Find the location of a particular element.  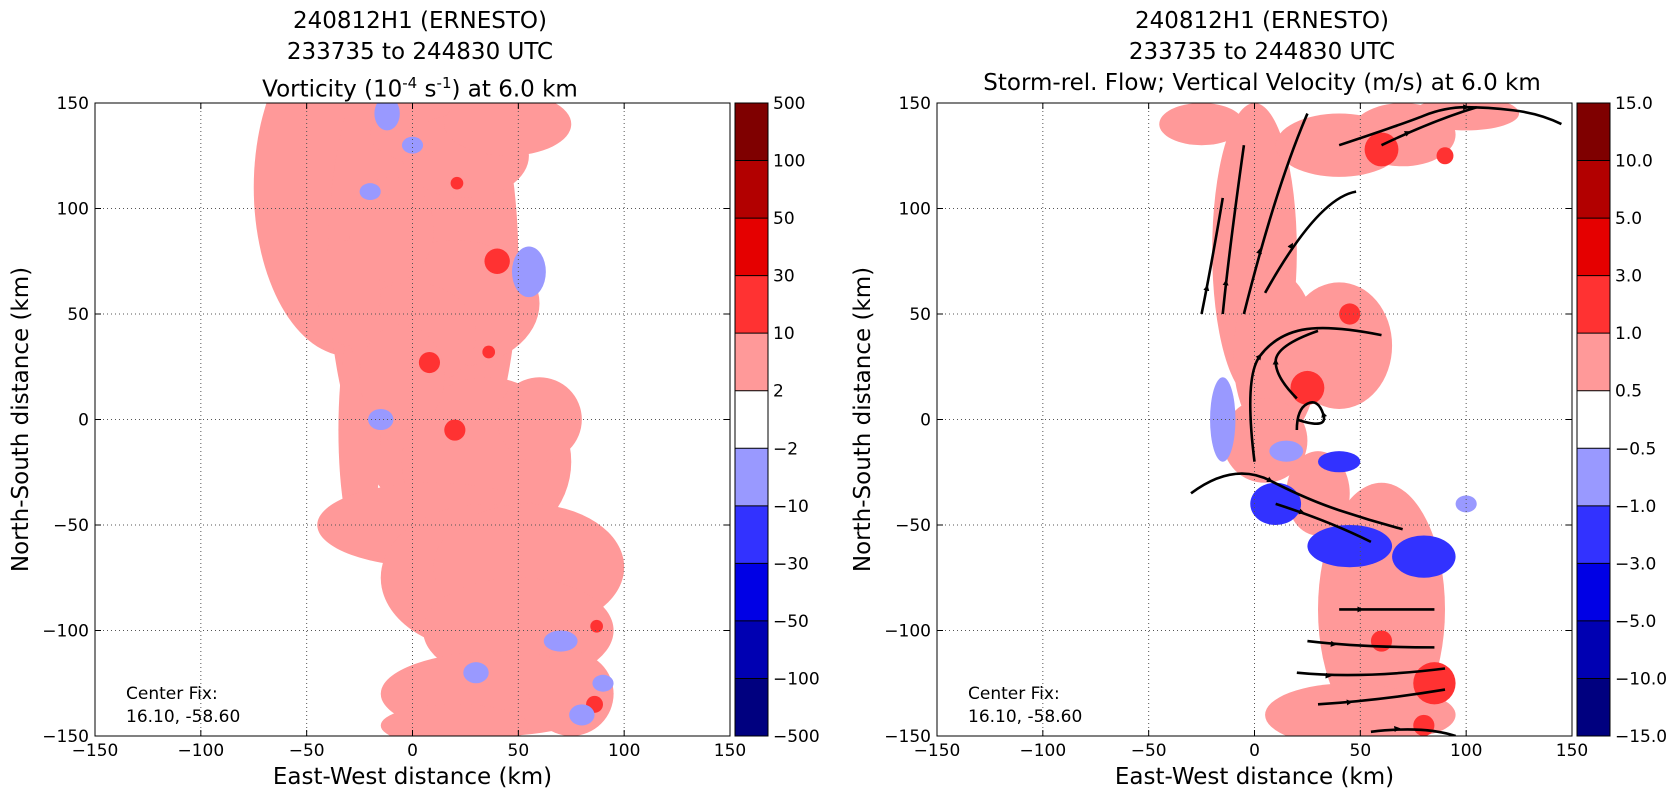

colorbar-tick-label: −100 is located at coordinates (796, 679).